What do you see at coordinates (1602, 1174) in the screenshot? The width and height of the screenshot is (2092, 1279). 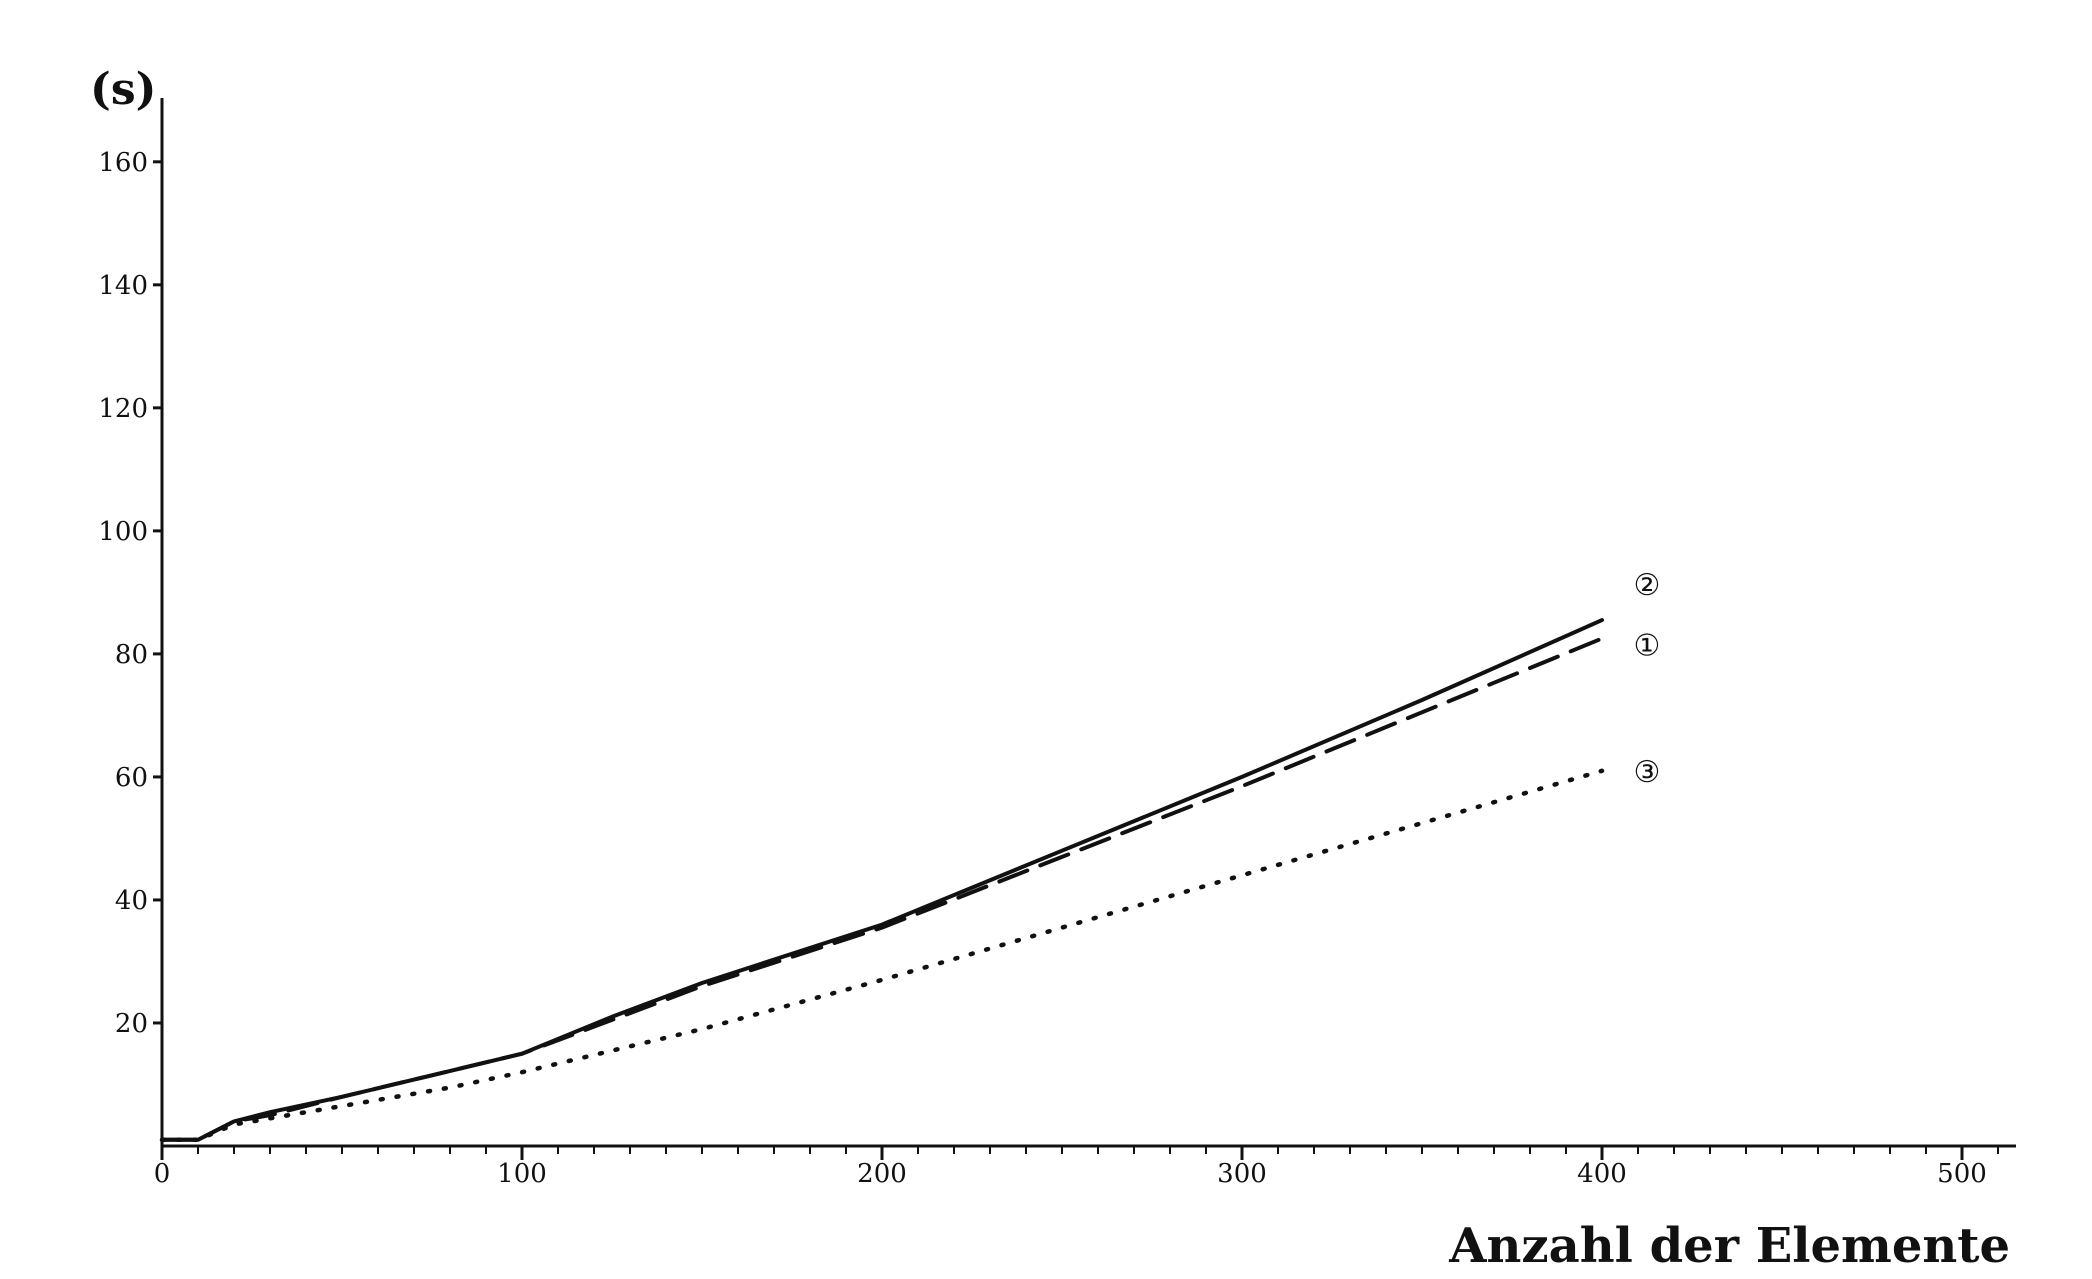 I see `x-tick-label: 400` at bounding box center [1602, 1174].